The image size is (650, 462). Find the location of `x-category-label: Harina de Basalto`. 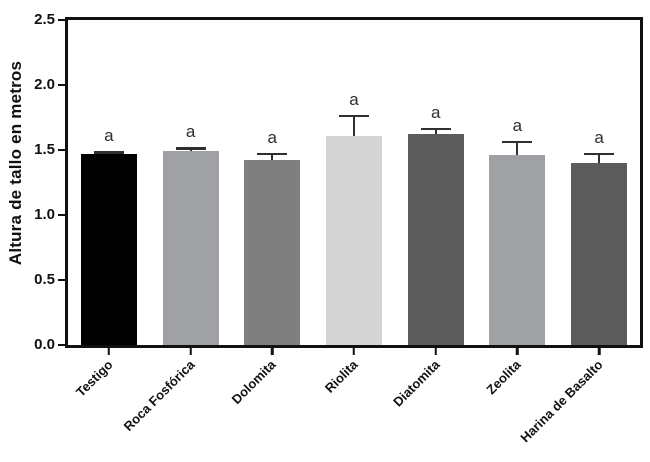

x-category-label: Harina de Basalto is located at coordinates (561, 401).